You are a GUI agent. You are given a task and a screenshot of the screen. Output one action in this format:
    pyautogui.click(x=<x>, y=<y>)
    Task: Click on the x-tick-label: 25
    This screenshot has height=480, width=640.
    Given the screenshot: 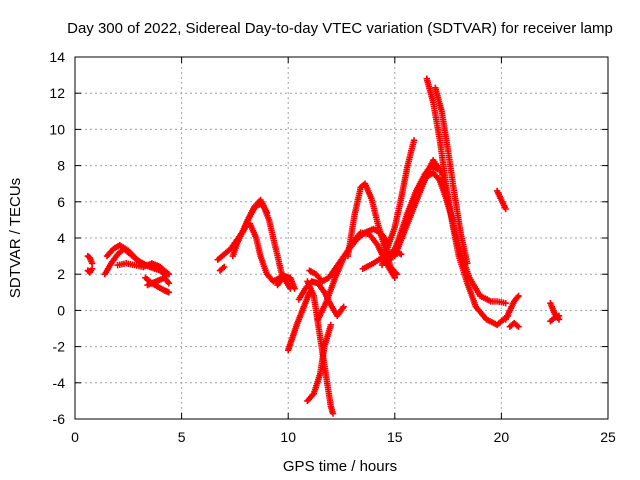 What is the action you would take?
    pyautogui.click(x=608, y=437)
    